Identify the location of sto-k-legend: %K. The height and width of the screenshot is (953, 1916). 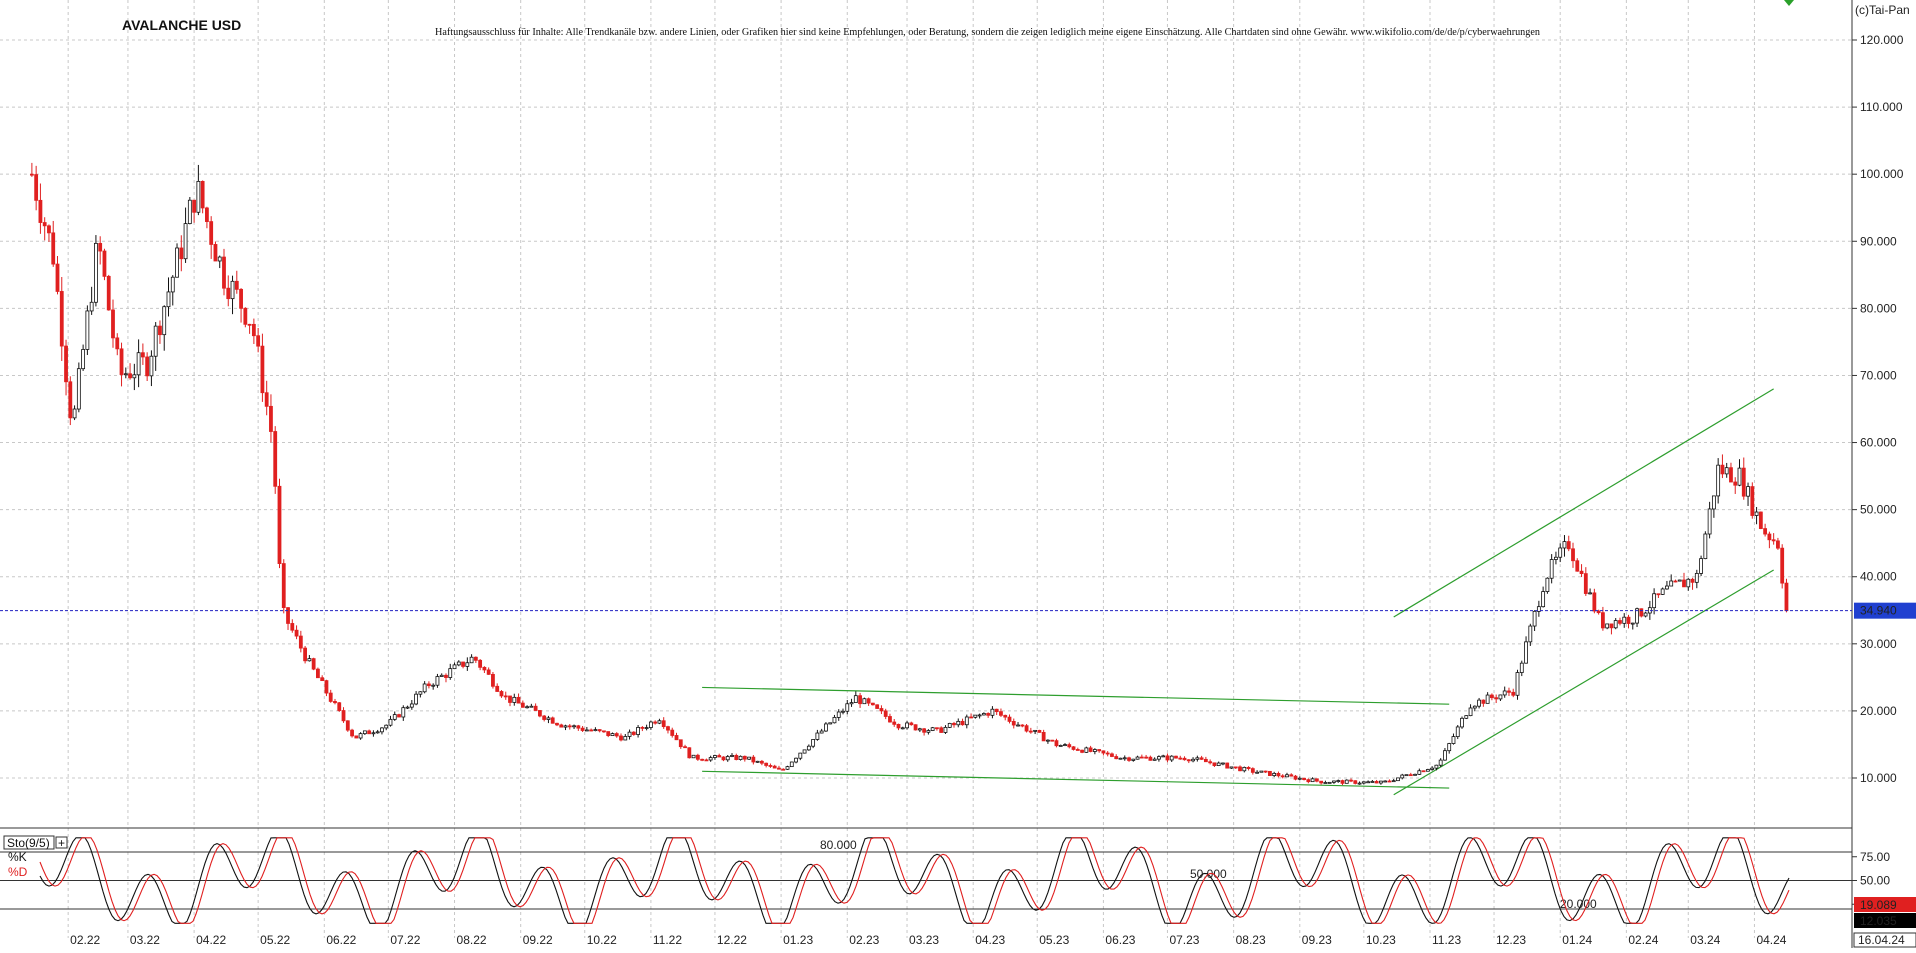
(17, 857).